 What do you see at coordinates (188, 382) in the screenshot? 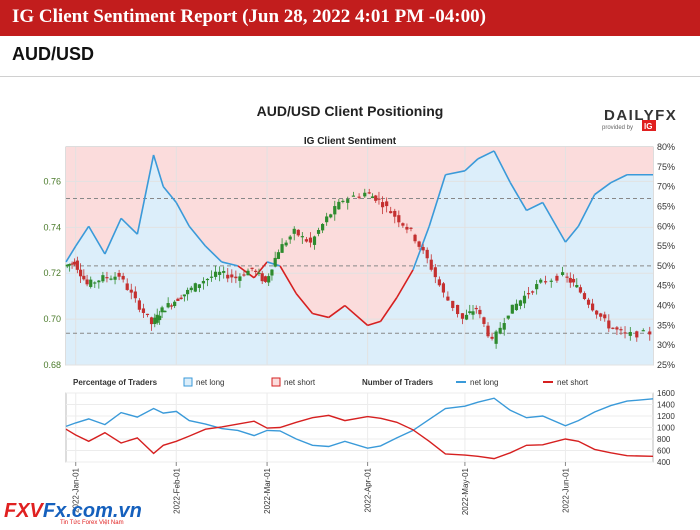
I see `legend-net-long-swatch` at bounding box center [188, 382].